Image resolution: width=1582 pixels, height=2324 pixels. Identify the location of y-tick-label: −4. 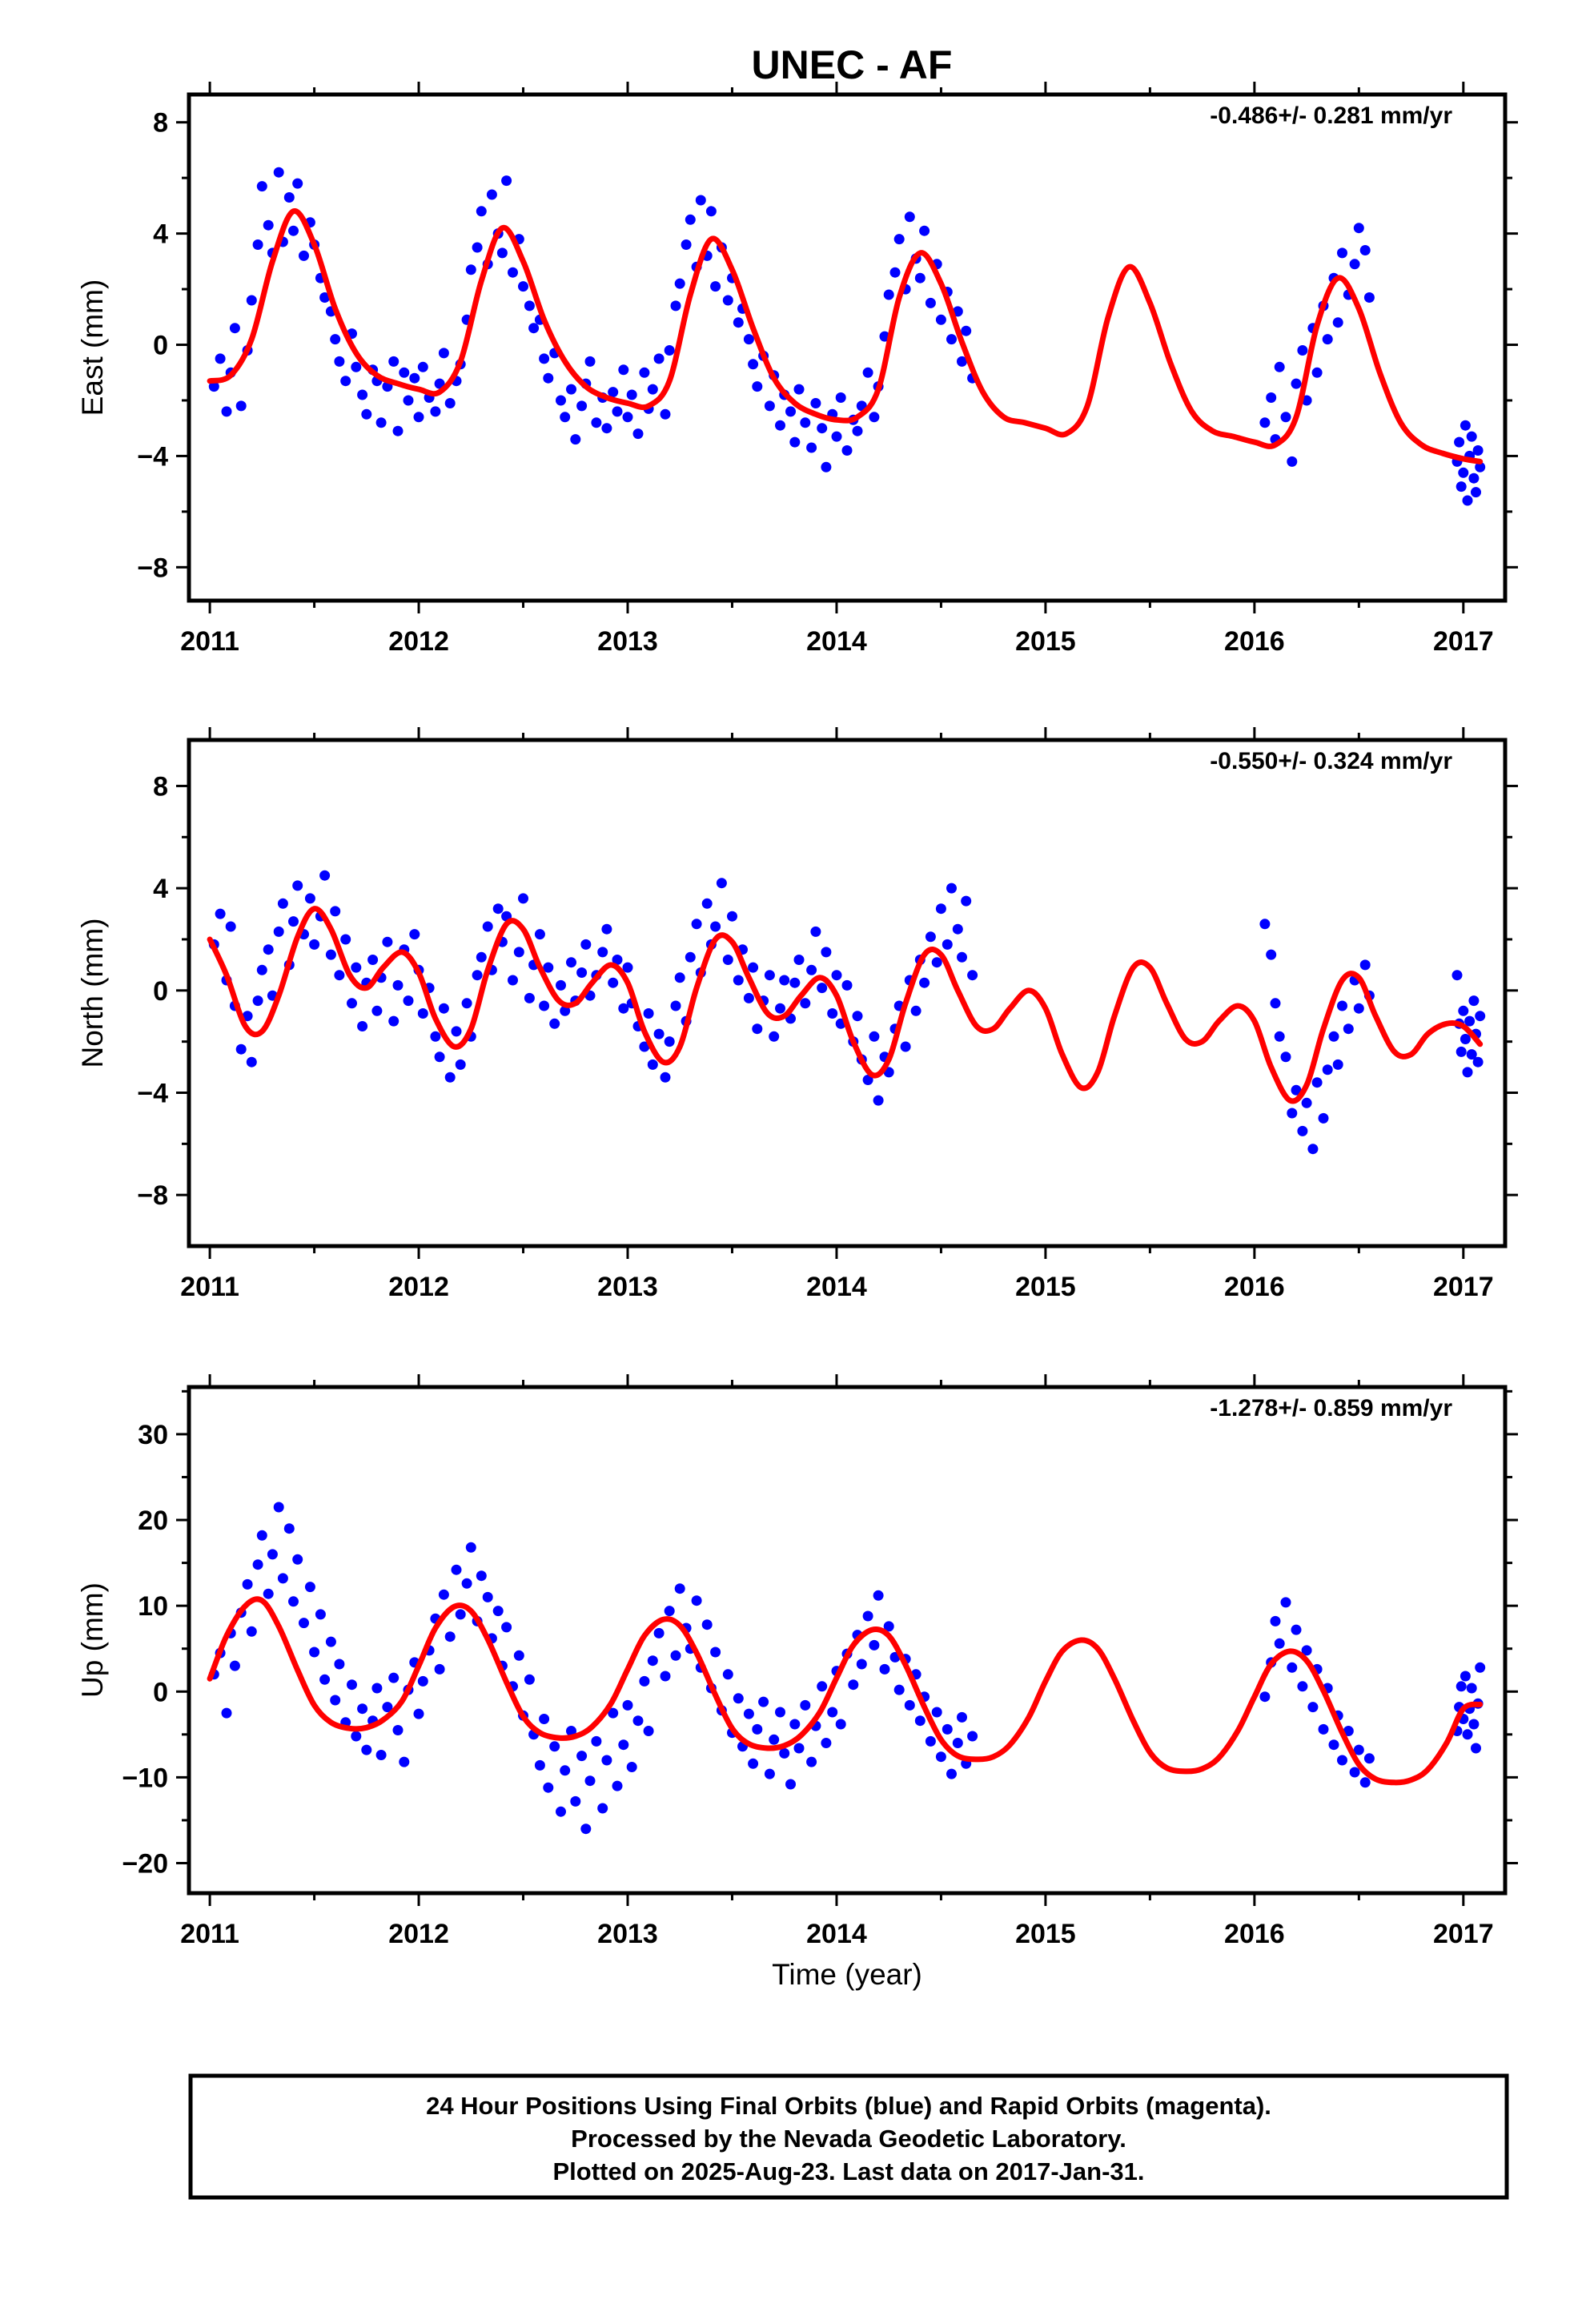
(152, 457).